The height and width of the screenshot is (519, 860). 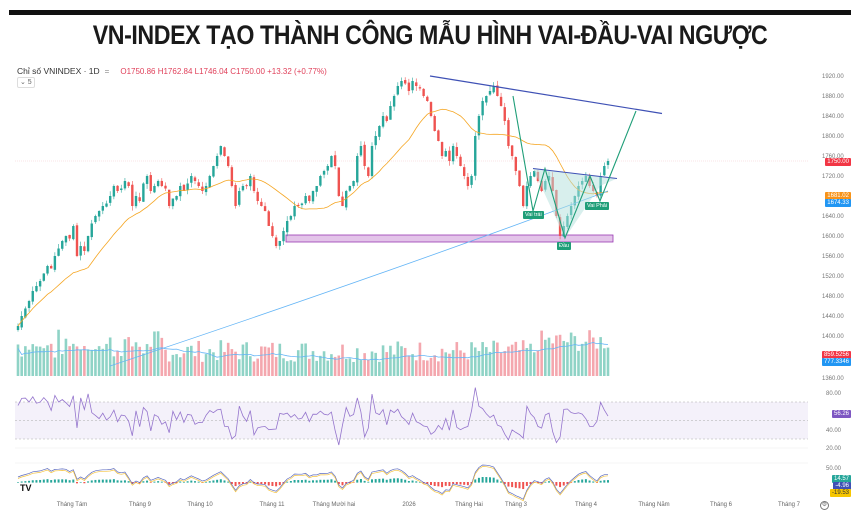 What do you see at coordinates (26, 488) in the screenshot?
I see `tradingview-logo-icon: TV` at bounding box center [26, 488].